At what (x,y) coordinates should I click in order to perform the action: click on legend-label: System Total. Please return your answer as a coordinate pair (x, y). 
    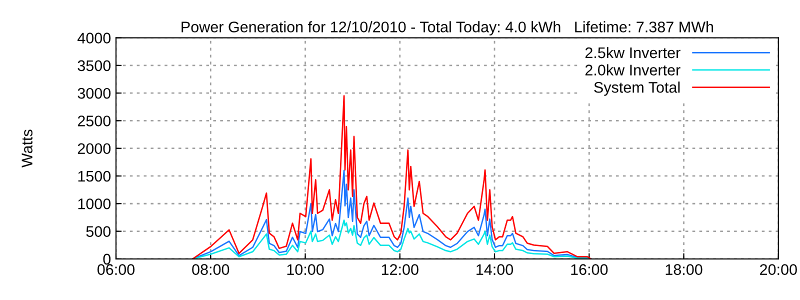
    Looking at the image, I should click on (637, 89).